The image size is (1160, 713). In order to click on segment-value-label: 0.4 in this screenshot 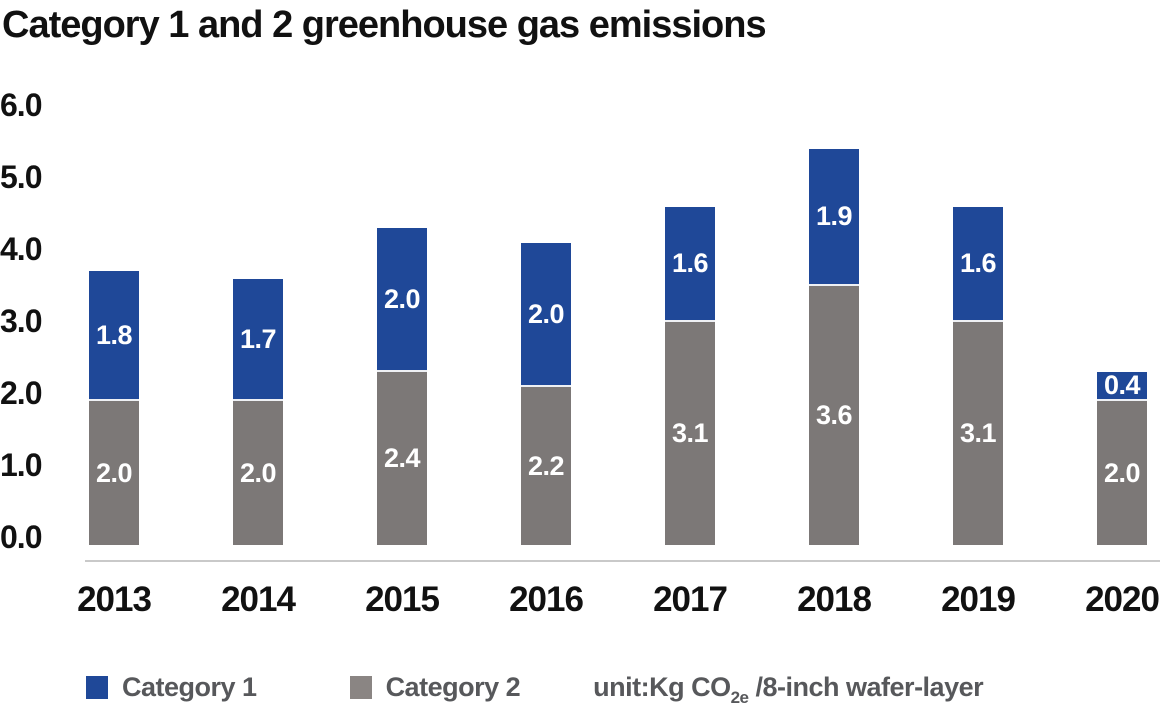, I will do `click(1122, 385)`.